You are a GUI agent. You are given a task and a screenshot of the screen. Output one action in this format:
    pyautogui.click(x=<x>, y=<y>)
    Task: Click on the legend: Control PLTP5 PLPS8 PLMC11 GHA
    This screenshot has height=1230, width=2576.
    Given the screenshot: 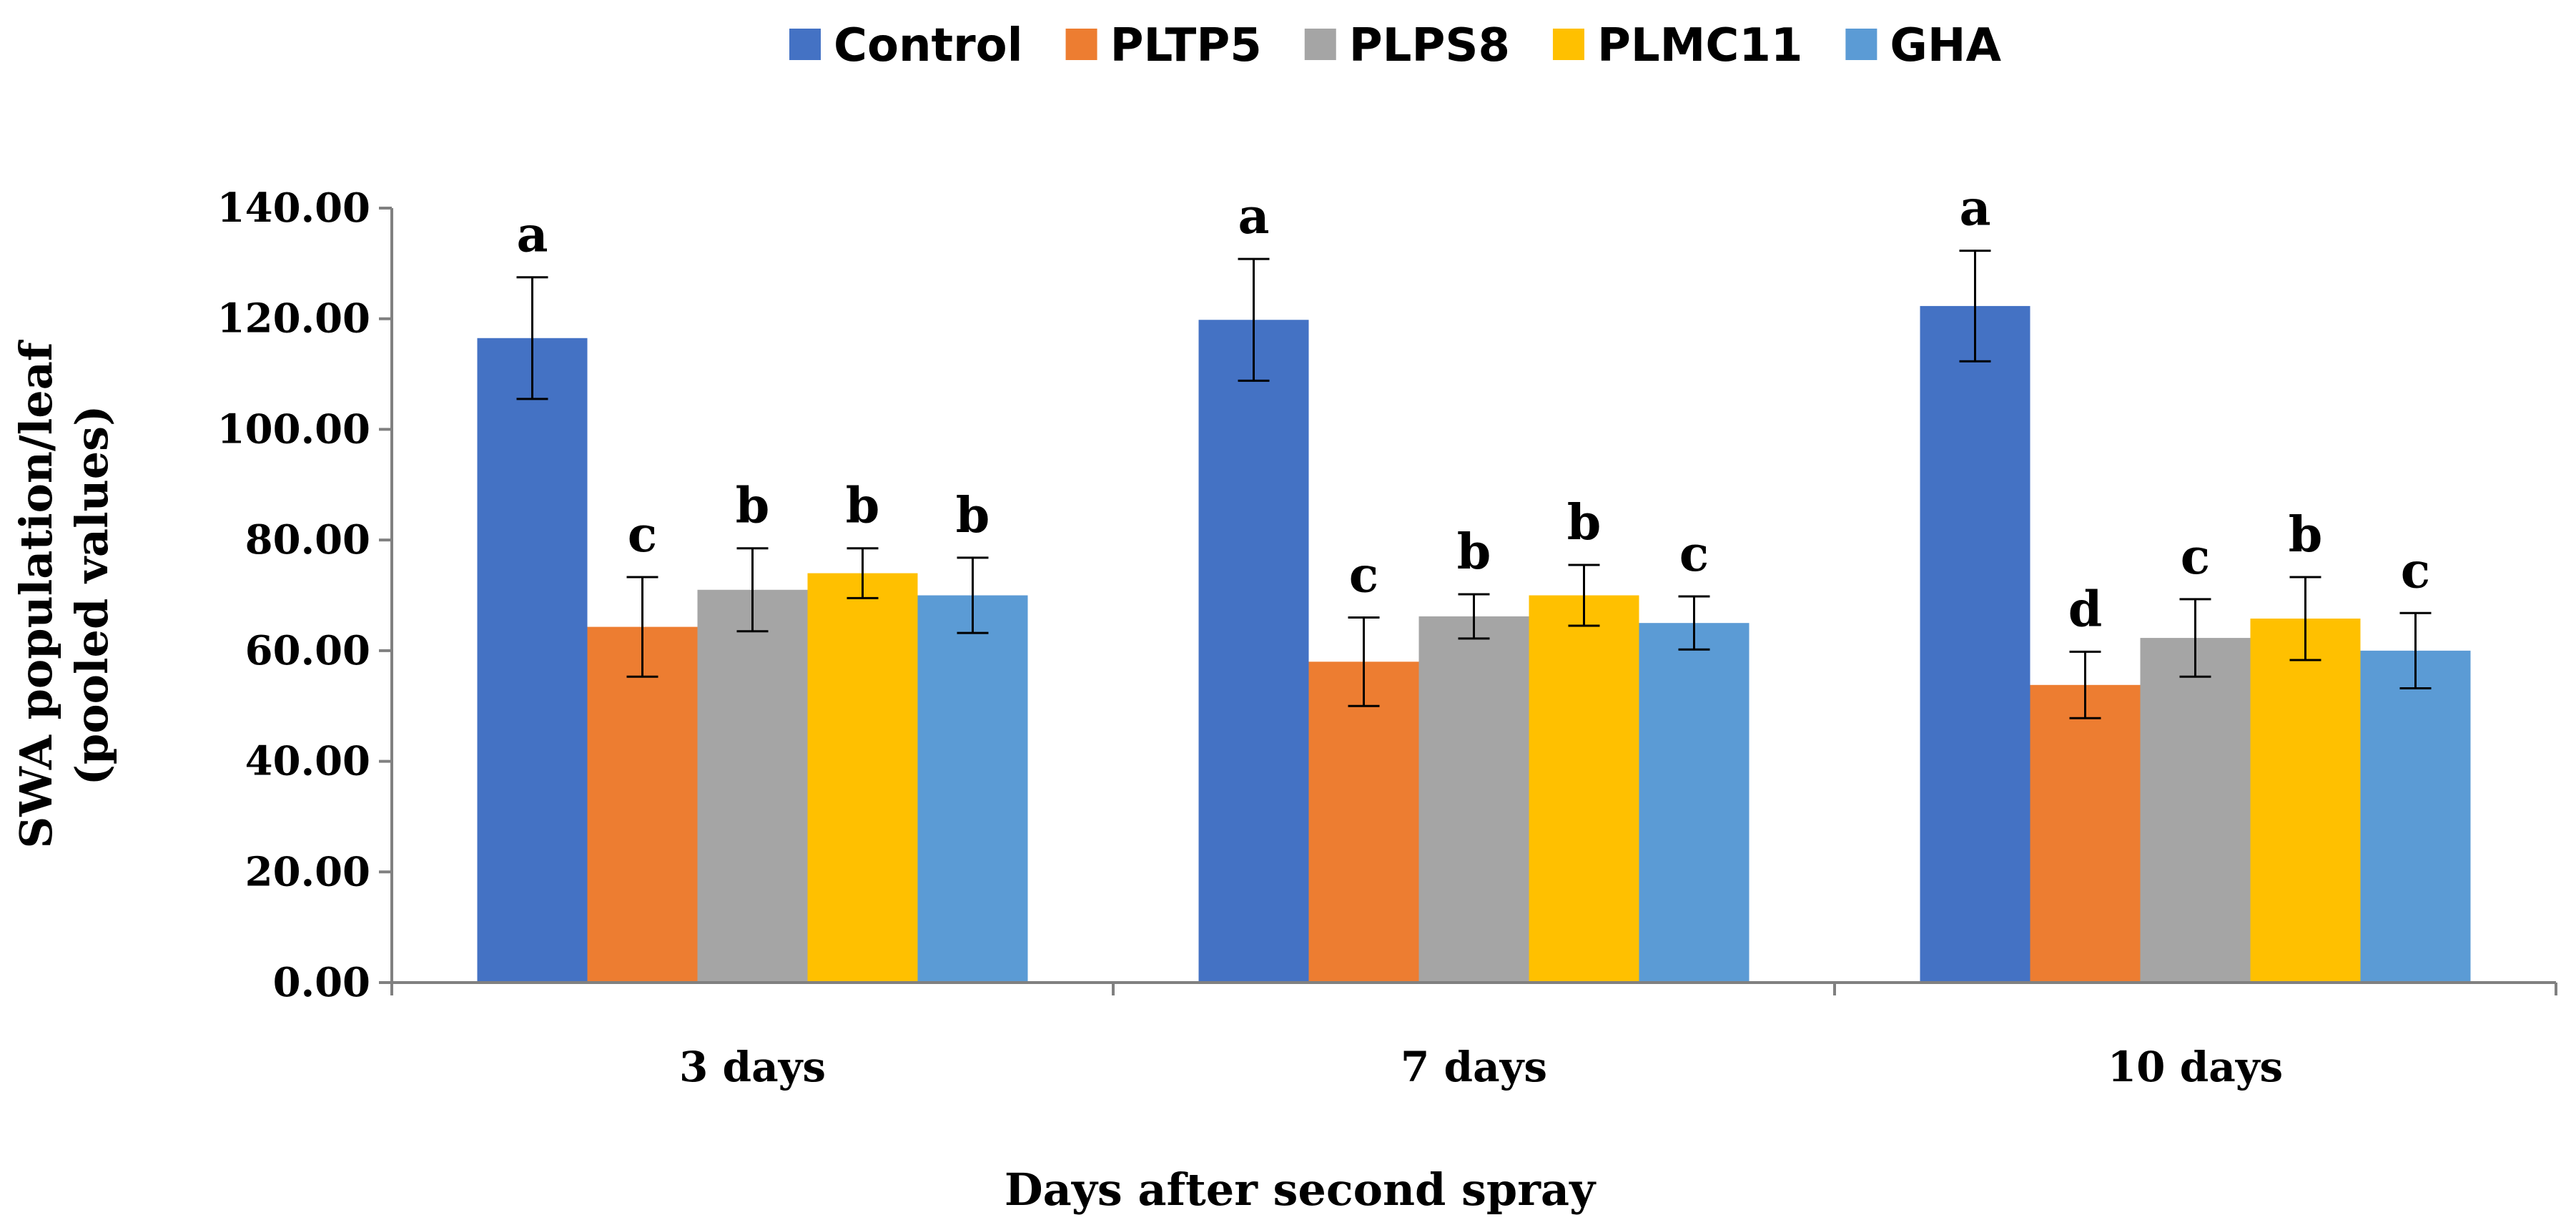 What is the action you would take?
    pyautogui.click(x=1395, y=45)
    